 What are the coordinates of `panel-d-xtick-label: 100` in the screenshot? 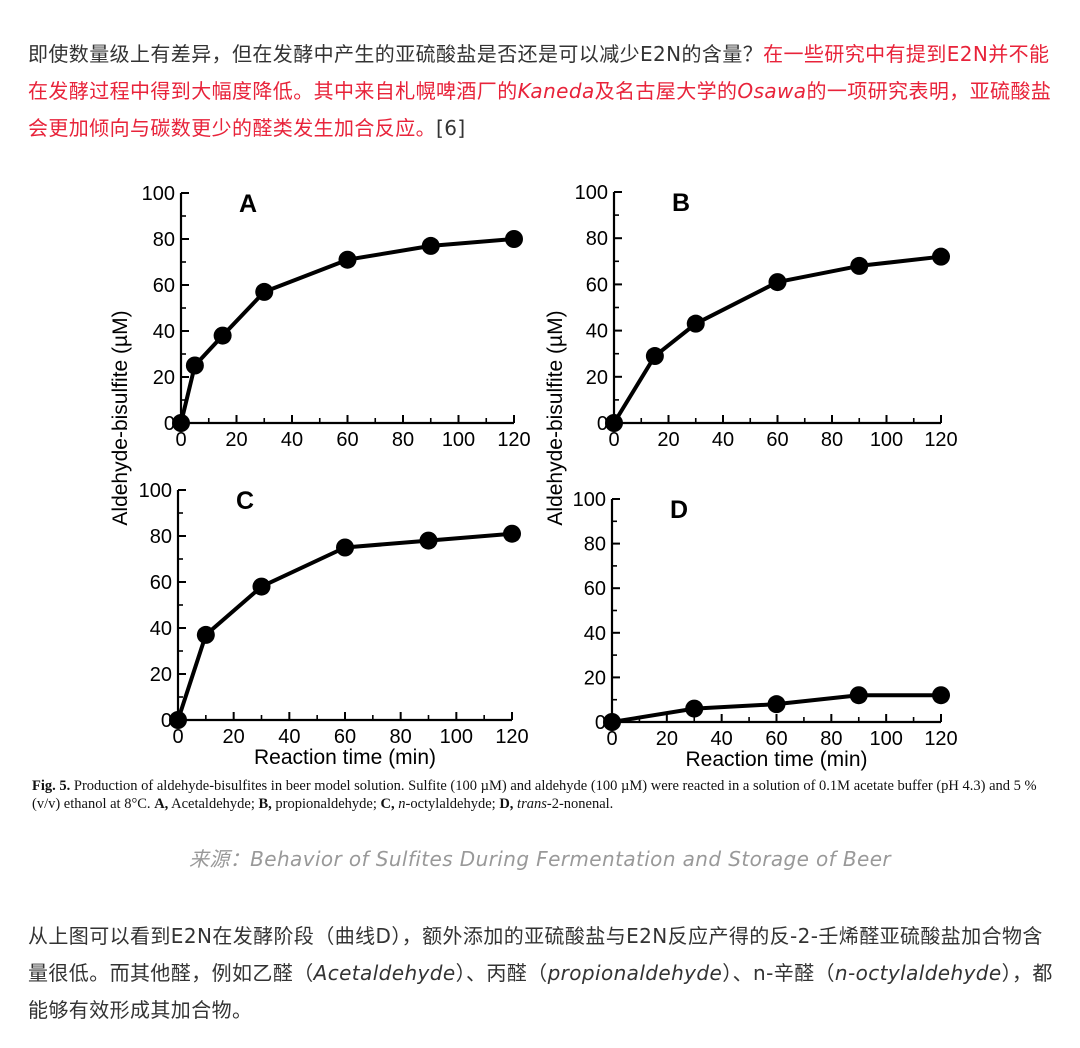 It's located at (885, 739).